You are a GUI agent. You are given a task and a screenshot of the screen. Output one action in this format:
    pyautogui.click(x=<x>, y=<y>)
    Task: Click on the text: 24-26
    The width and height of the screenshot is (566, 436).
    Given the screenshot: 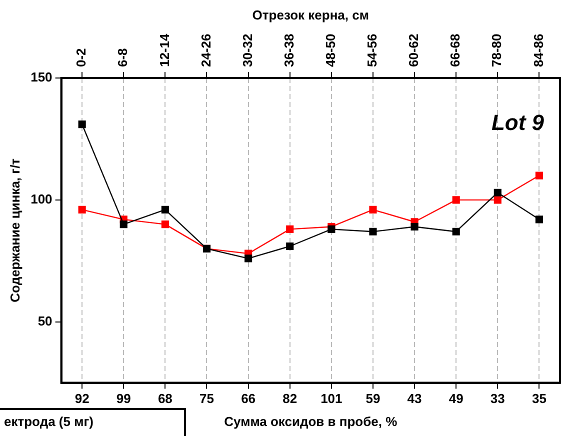 What is the action you would take?
    pyautogui.click(x=206, y=50)
    